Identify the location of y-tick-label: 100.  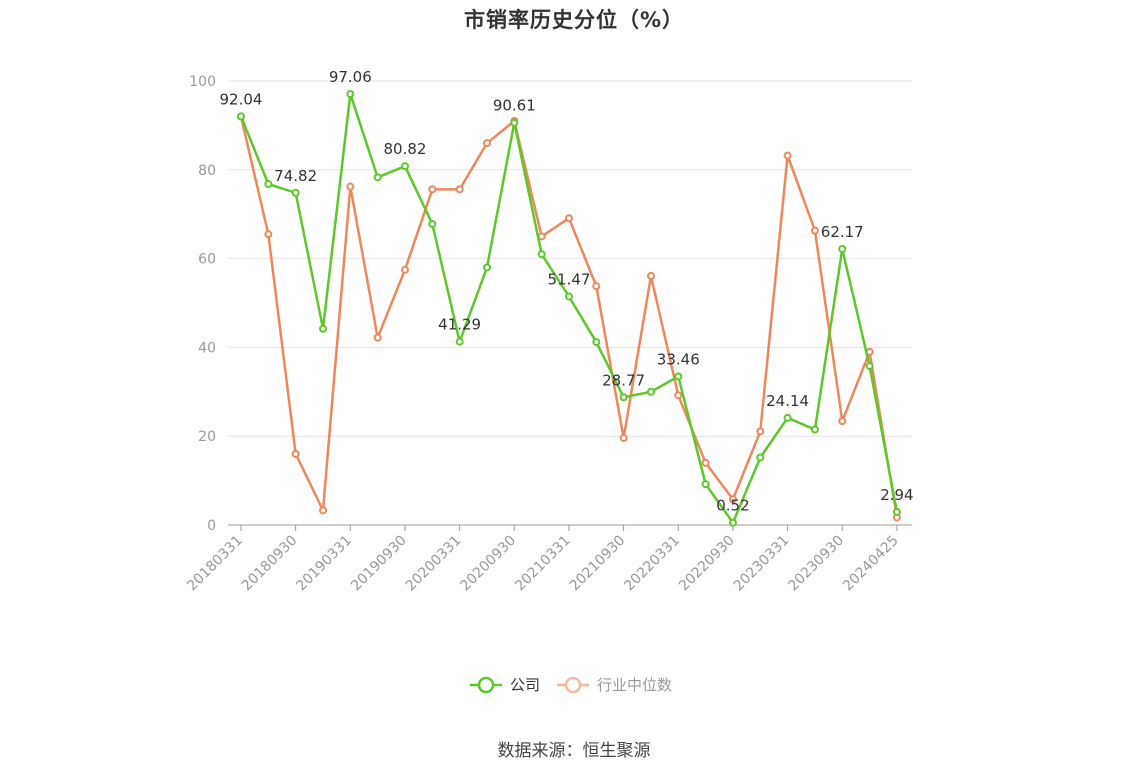
(202, 82).